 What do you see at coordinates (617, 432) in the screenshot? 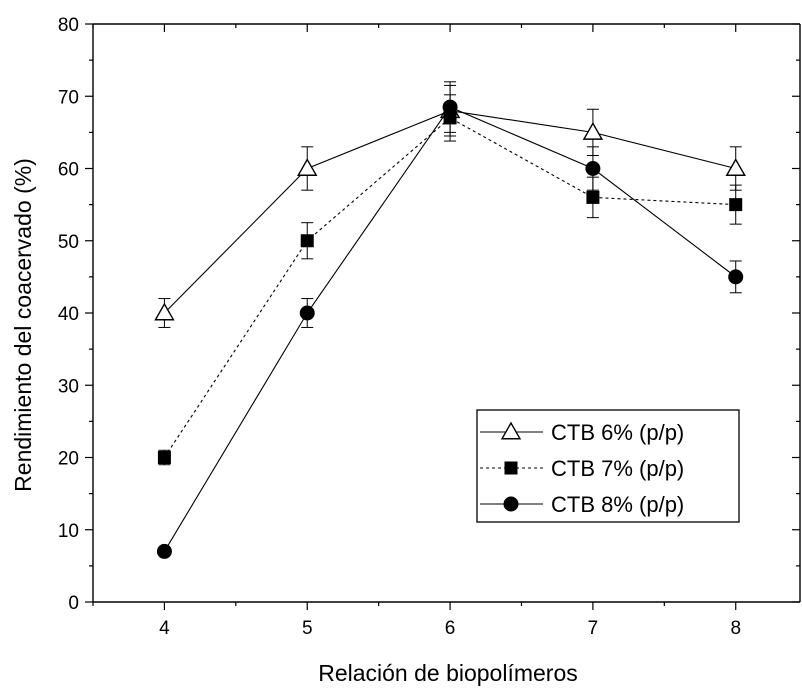
I see `legend-label: CTB 6% (p/p)` at bounding box center [617, 432].